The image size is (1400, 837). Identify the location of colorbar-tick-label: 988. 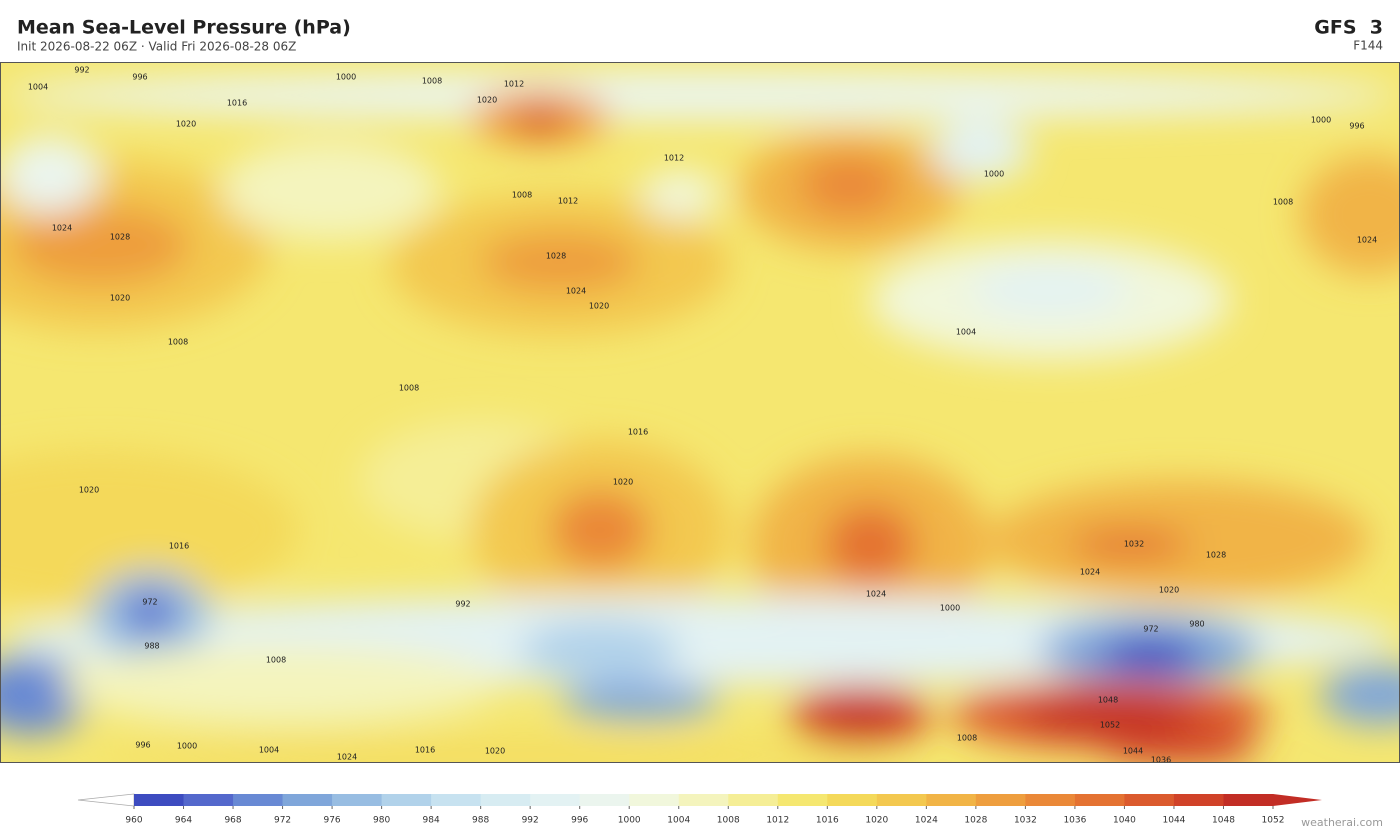
(480, 821).